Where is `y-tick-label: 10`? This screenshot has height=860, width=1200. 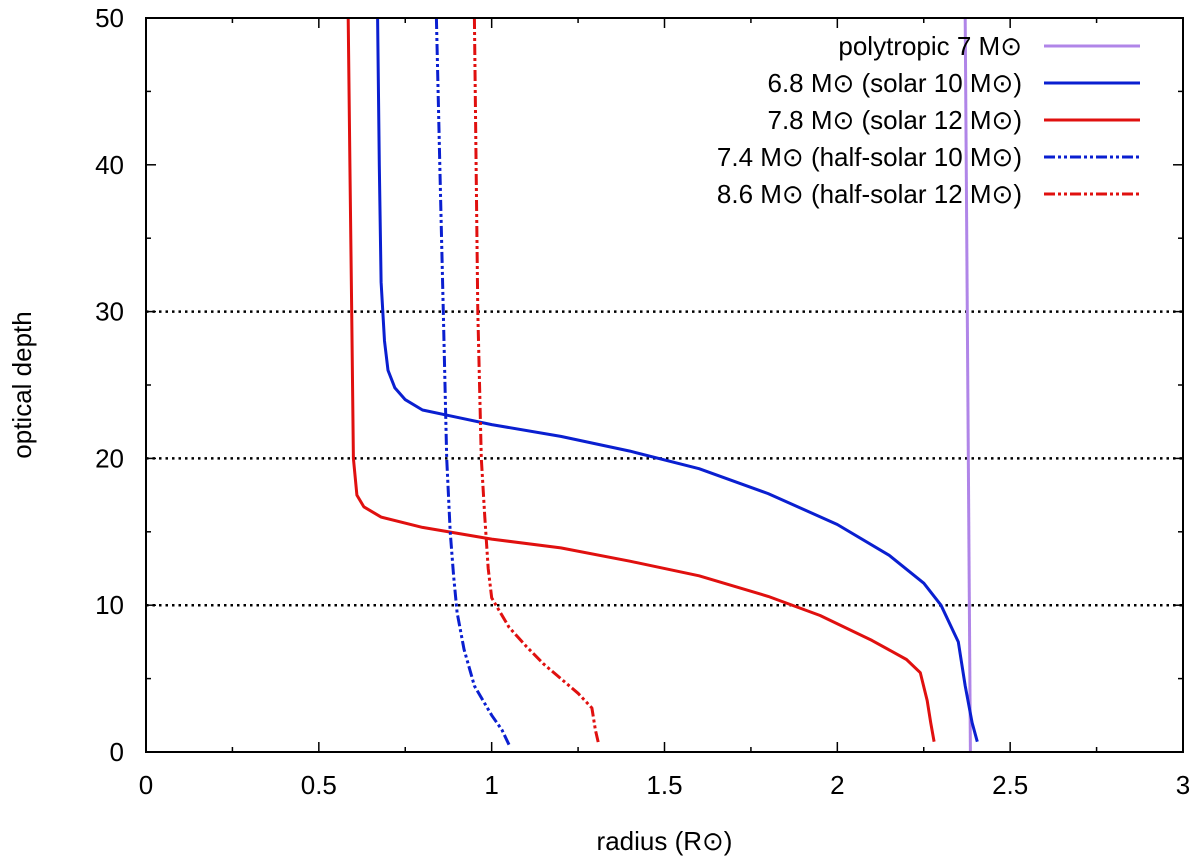
y-tick-label: 10 is located at coordinates (109, 605).